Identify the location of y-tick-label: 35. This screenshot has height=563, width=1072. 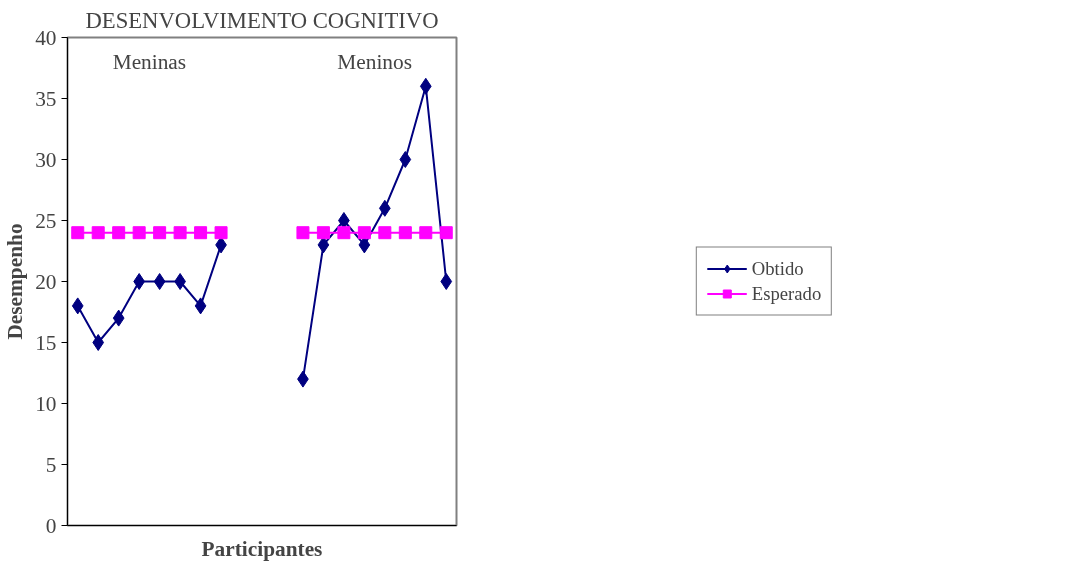
(46, 98).